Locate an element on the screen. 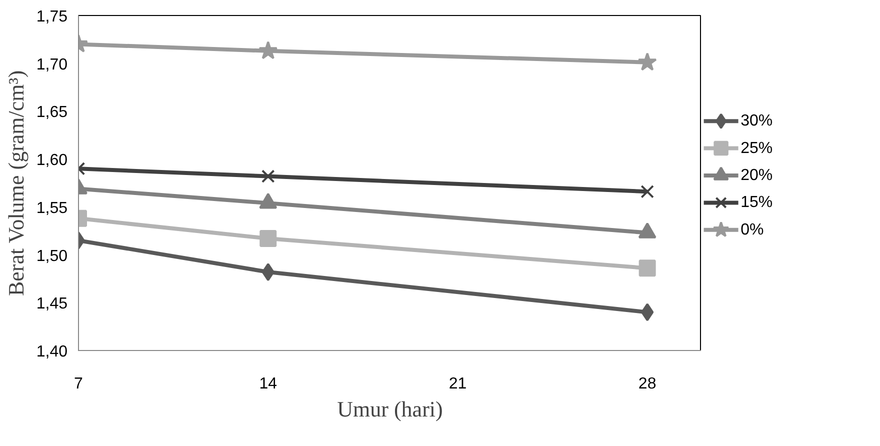 Image resolution: width=880 pixels, height=446 pixels. y-tick-label: 1,60 is located at coordinates (52, 161).